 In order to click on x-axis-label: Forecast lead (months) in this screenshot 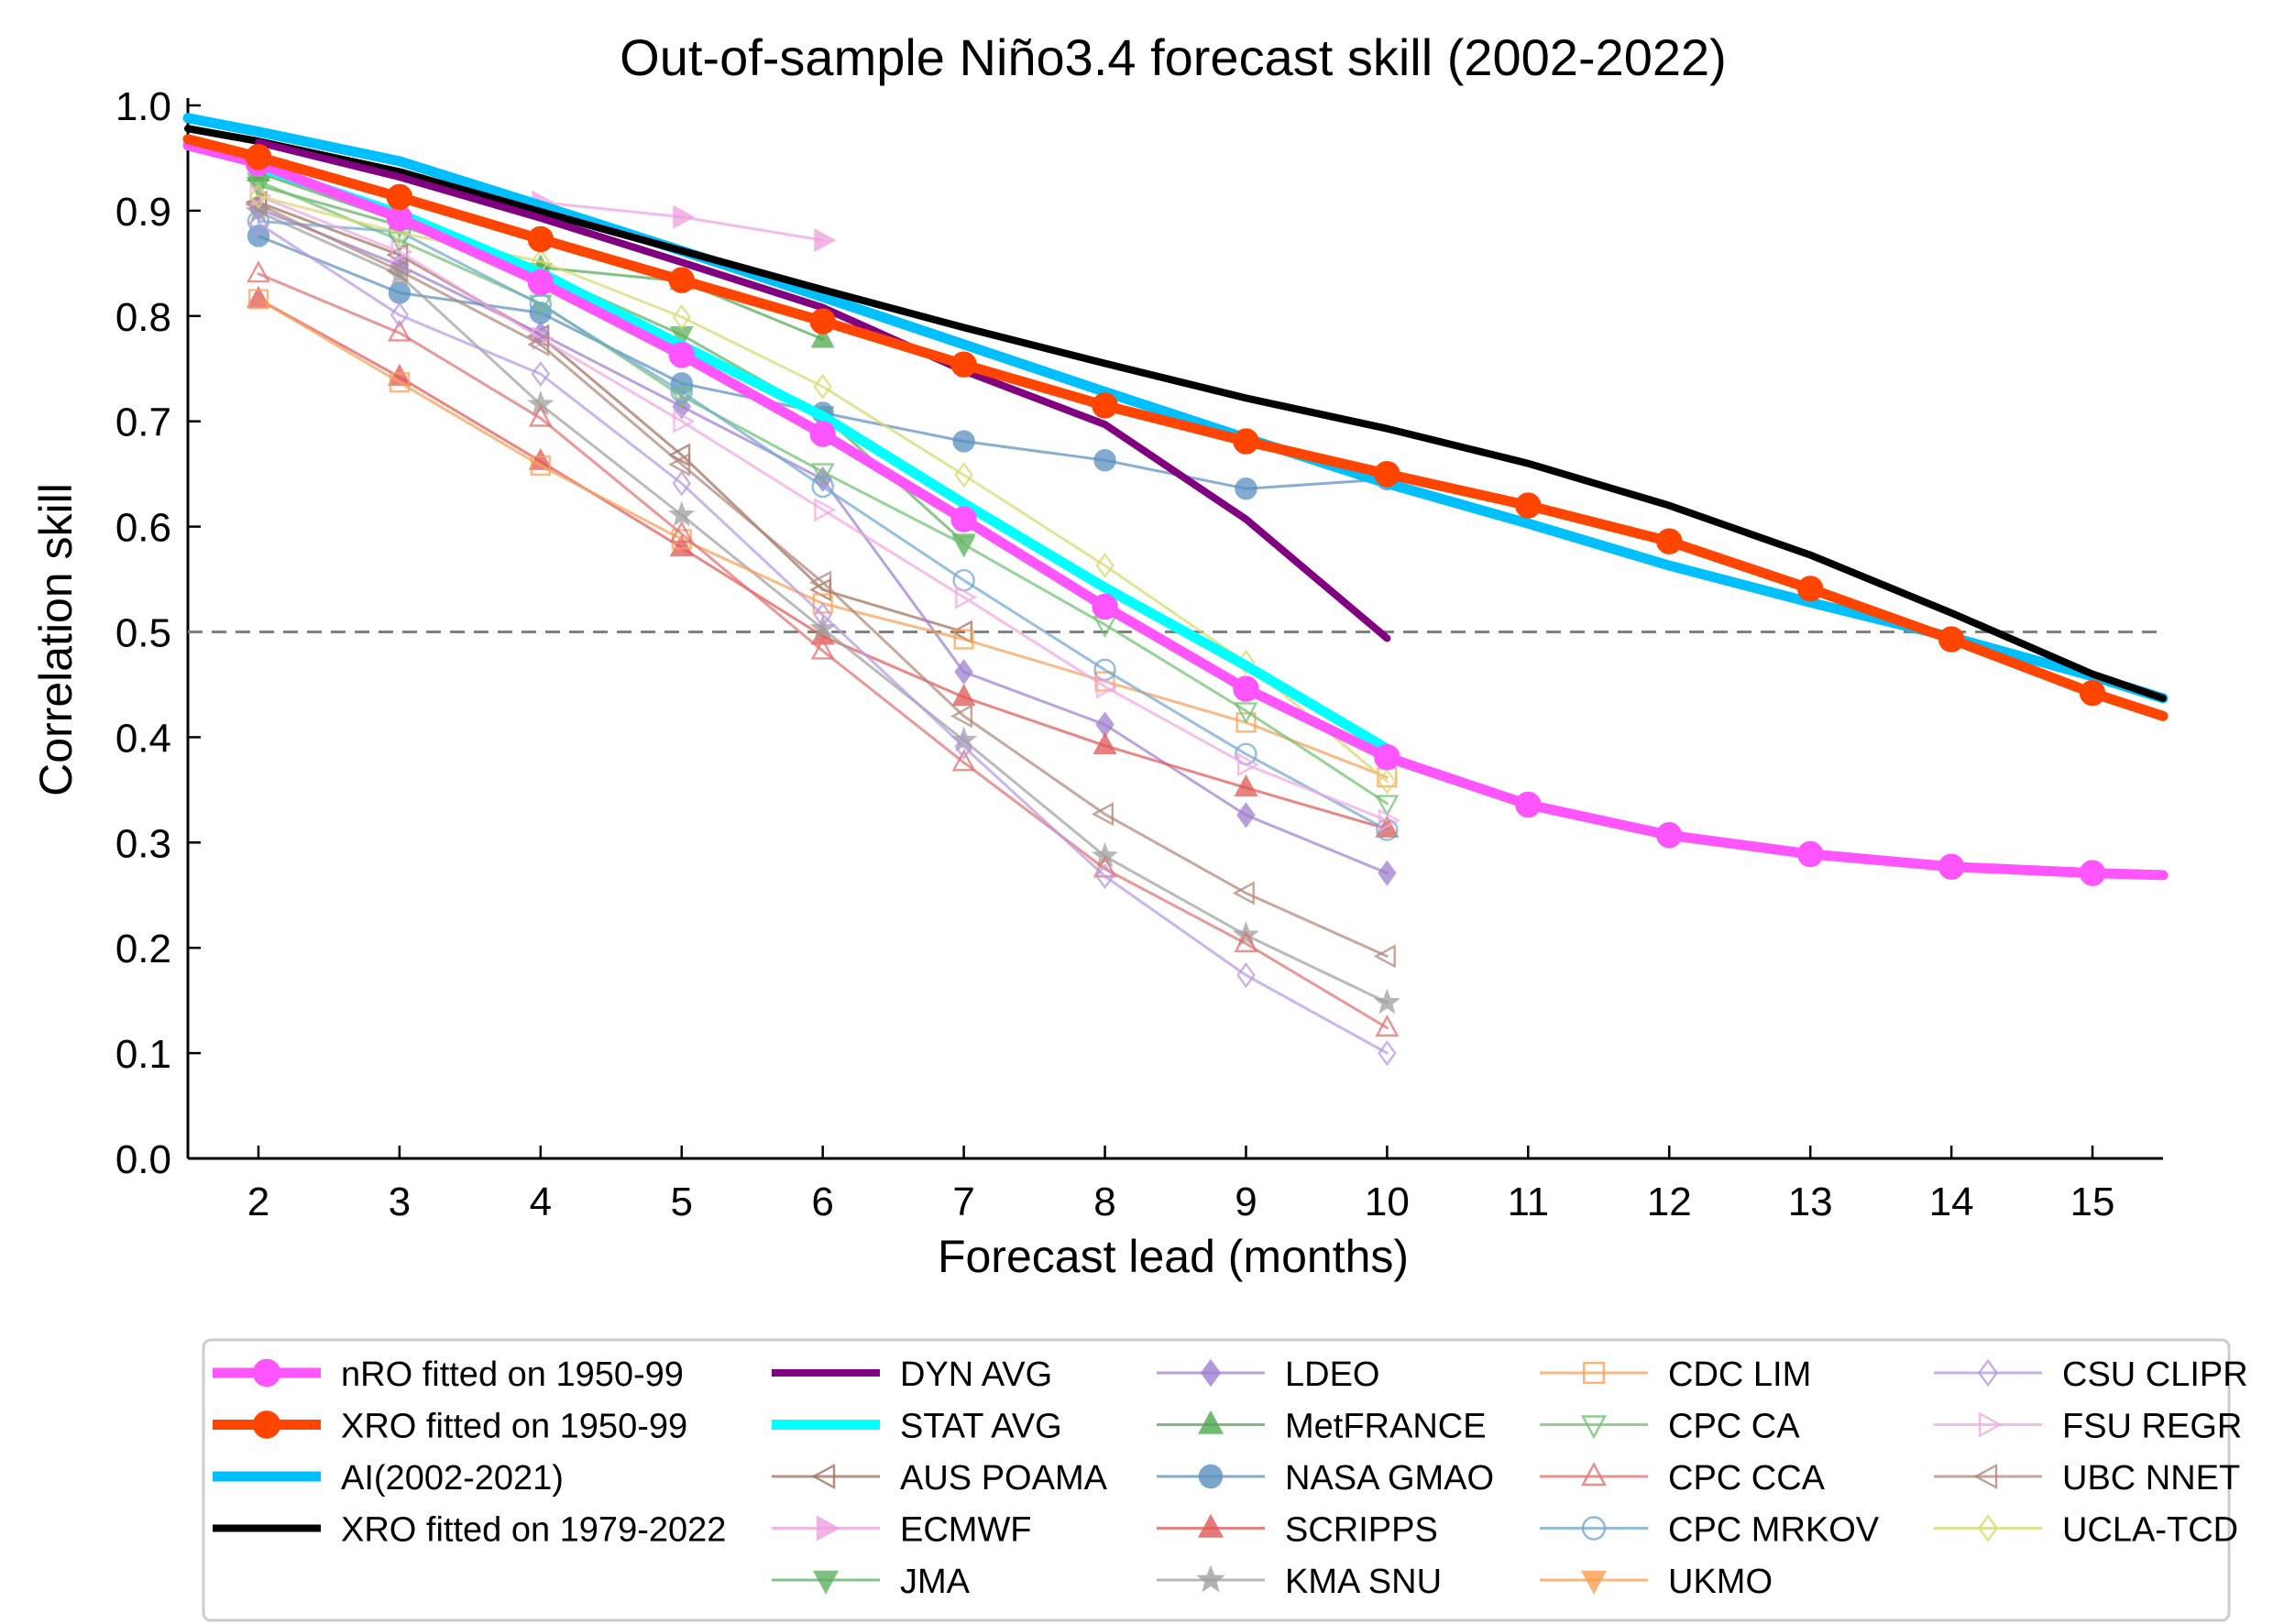, I will do `click(1173, 1256)`.